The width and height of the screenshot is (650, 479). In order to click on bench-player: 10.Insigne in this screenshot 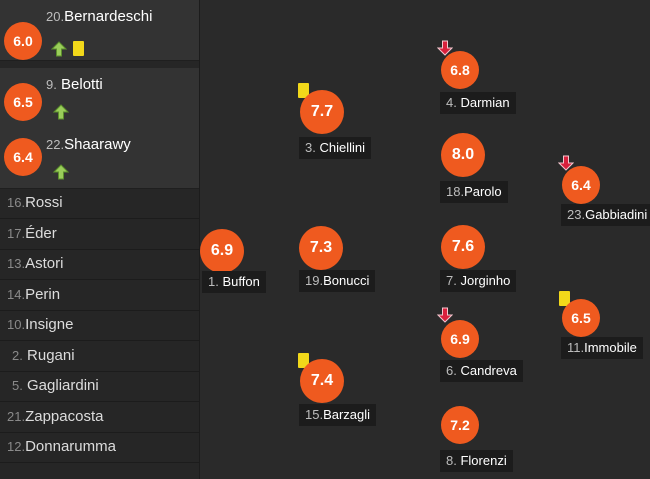, I will do `click(99, 325)`.